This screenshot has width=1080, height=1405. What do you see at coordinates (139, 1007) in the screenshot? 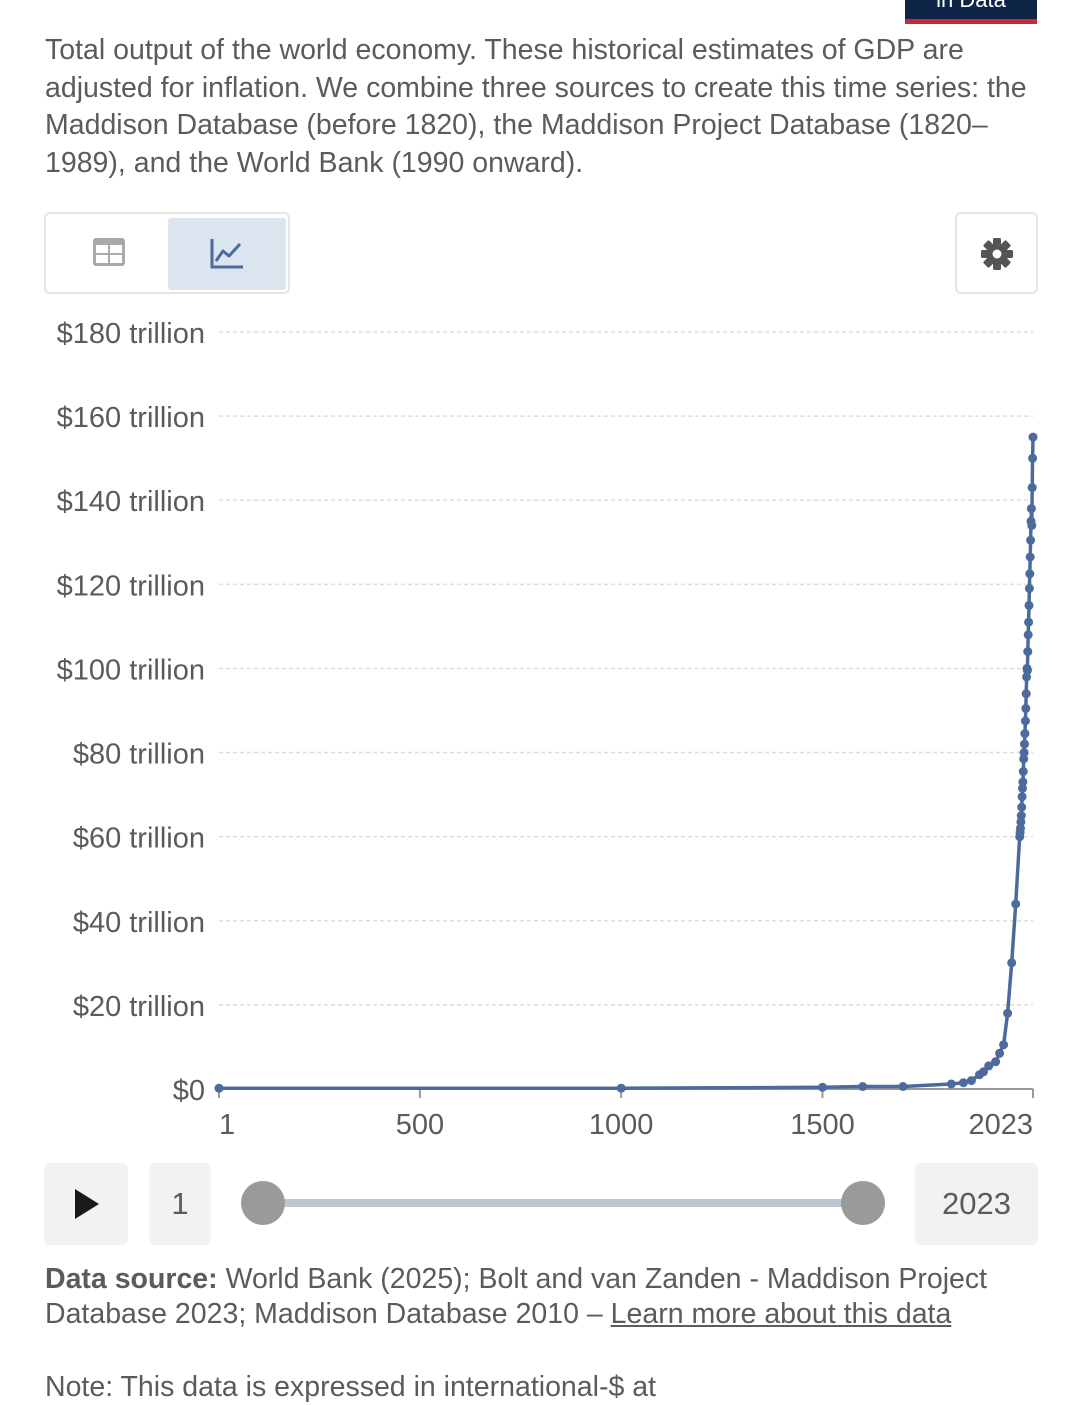
I see `y-tick-label: $20 trillion` at bounding box center [139, 1007].